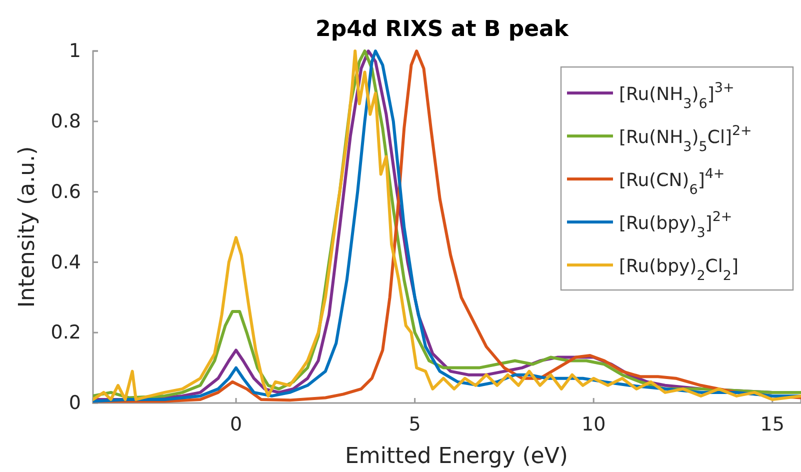  Describe the element at coordinates (594, 424) in the screenshot. I see `x-tick-label: 10` at that location.